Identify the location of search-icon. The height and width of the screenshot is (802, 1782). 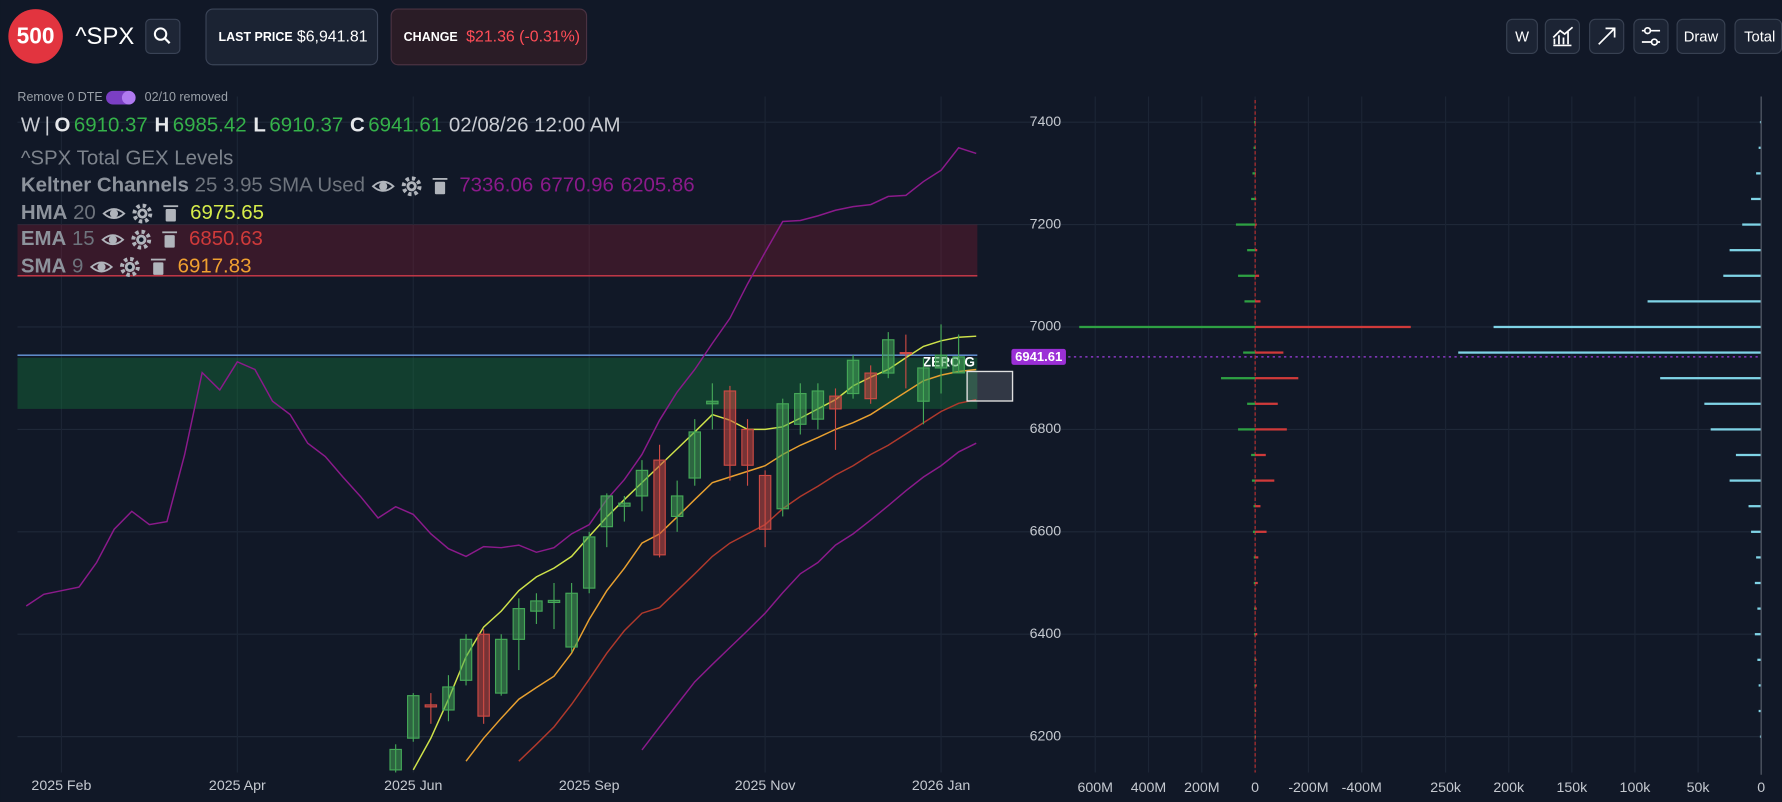
(160, 34).